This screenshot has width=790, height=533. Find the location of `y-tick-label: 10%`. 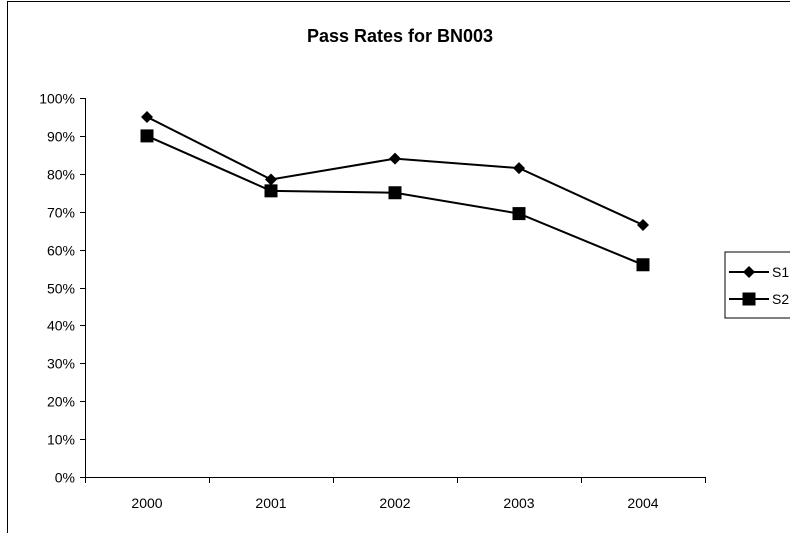

y-tick-label: 10% is located at coordinates (61, 440).